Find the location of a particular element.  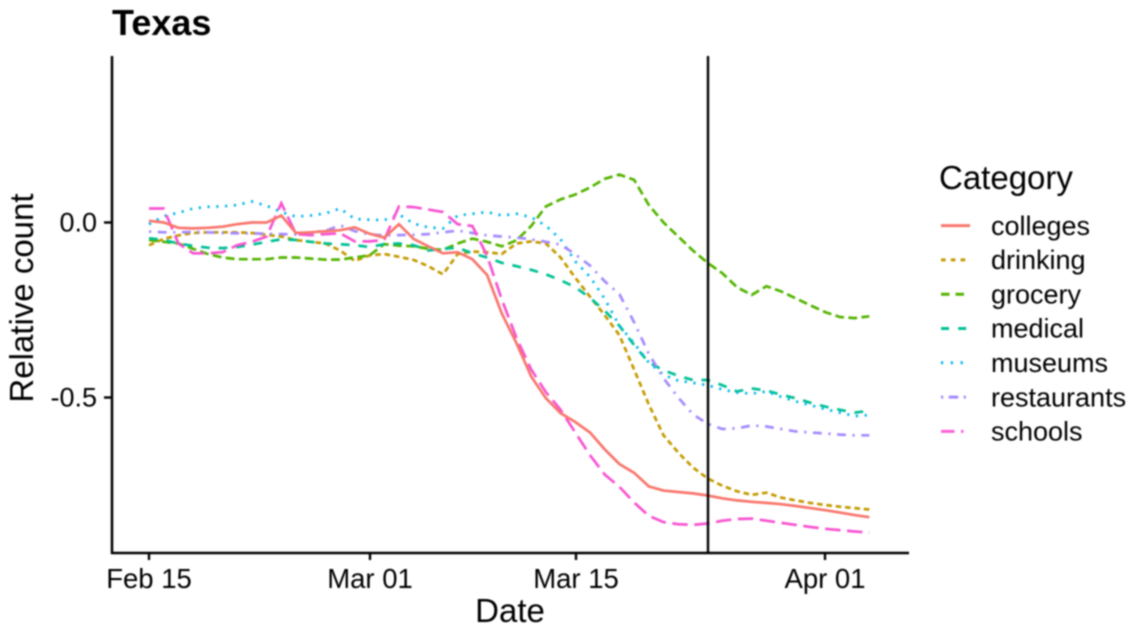

svg-text: Mar 01 is located at coordinates (370, 578).